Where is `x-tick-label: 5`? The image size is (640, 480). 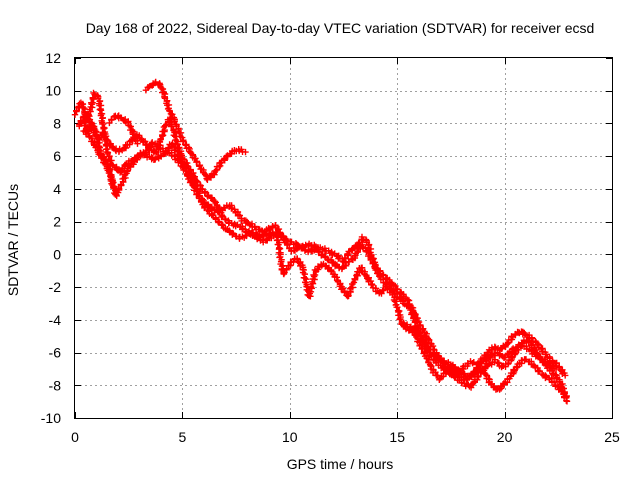 x-tick-label: 5 is located at coordinates (183, 437).